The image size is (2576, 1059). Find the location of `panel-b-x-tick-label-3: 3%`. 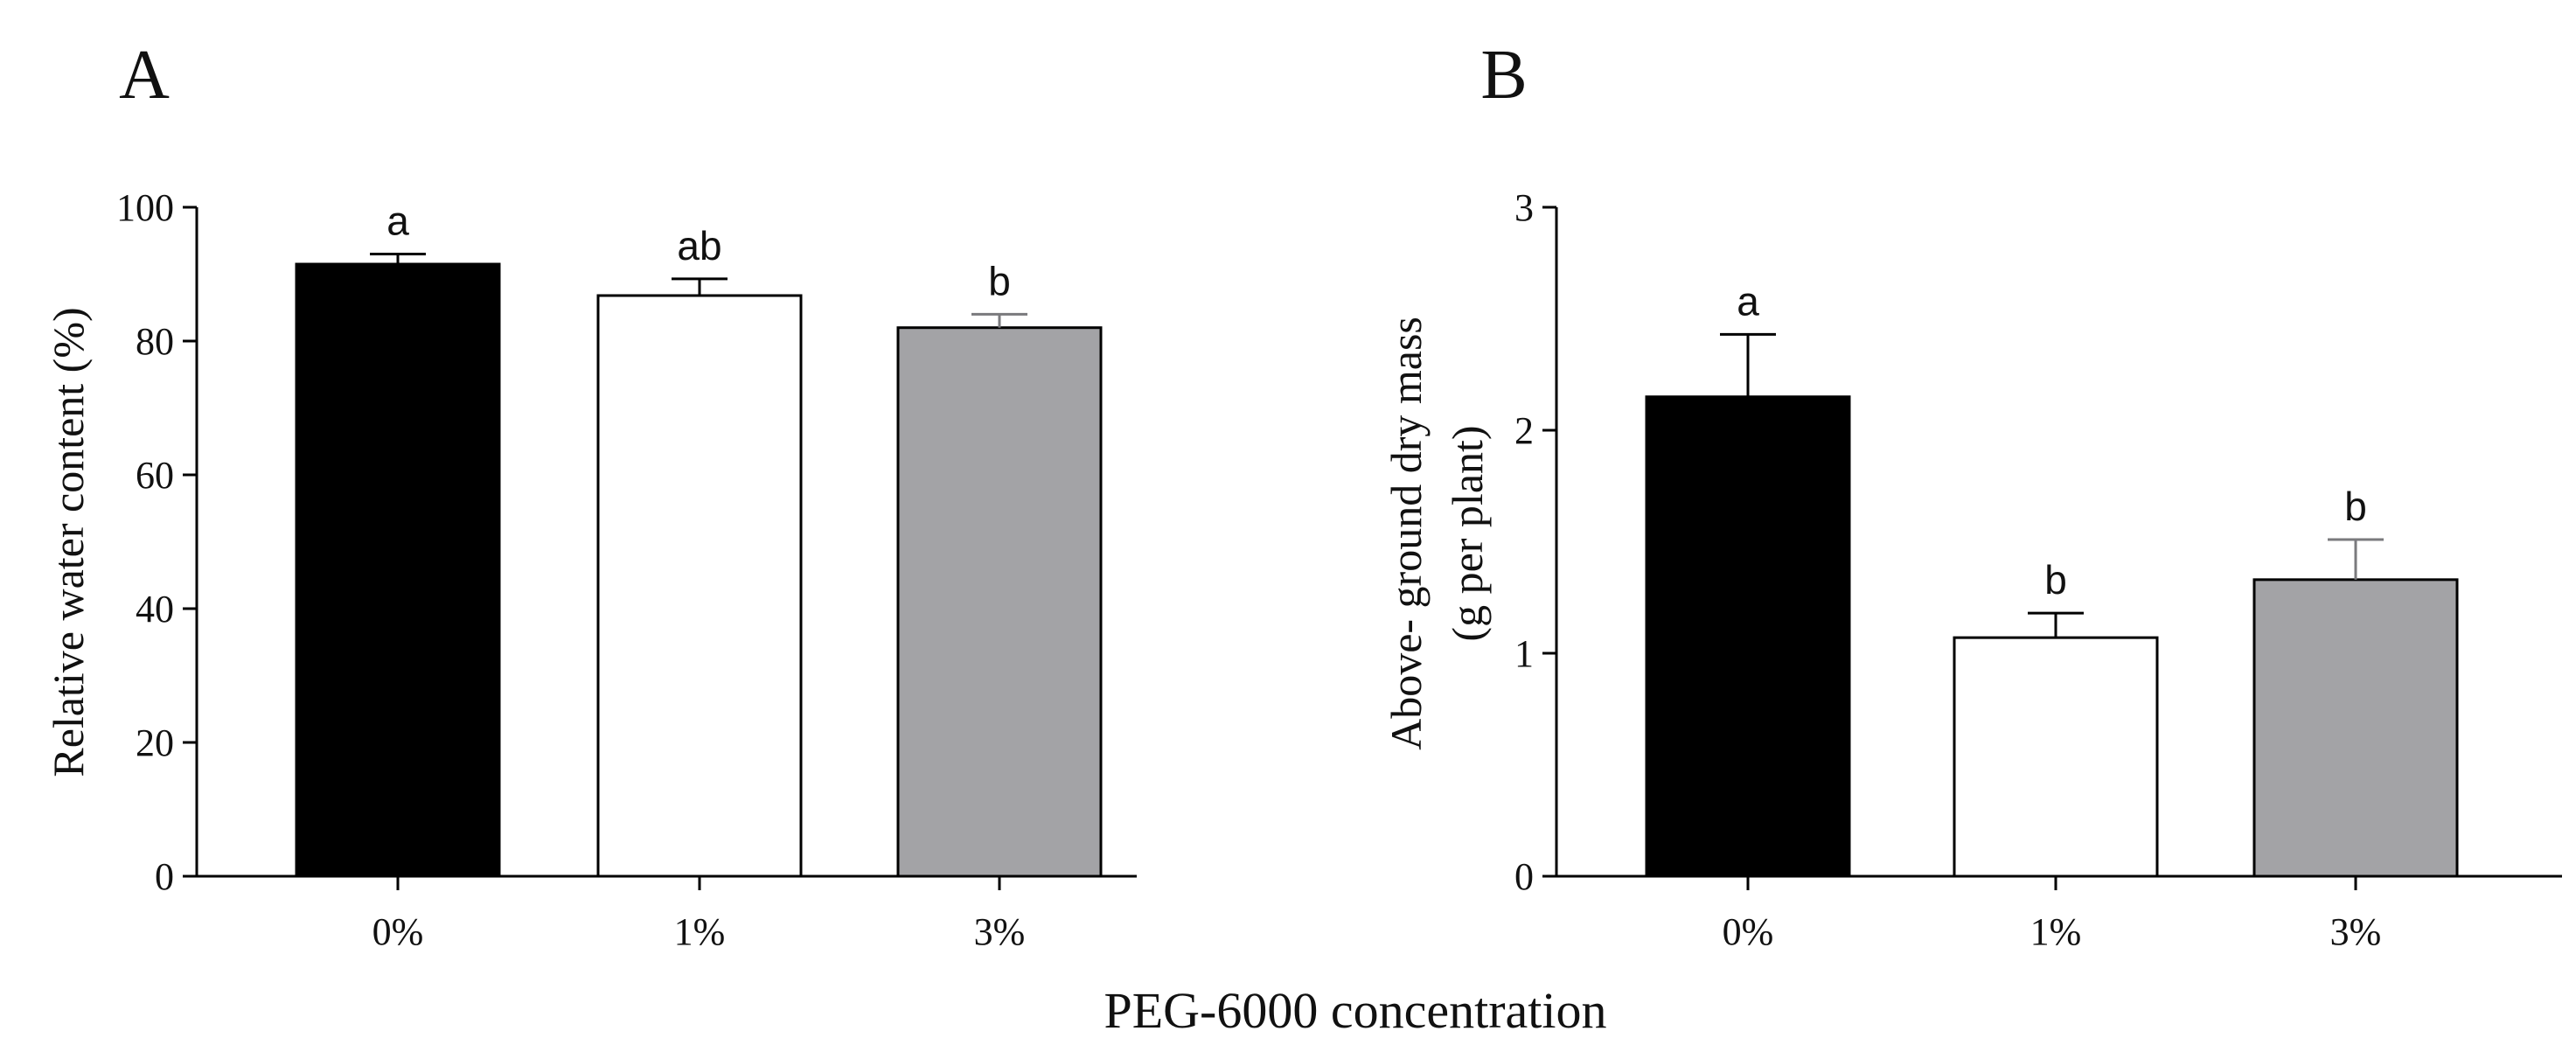

panel-b-x-tick-label-3: 3% is located at coordinates (2356, 932).